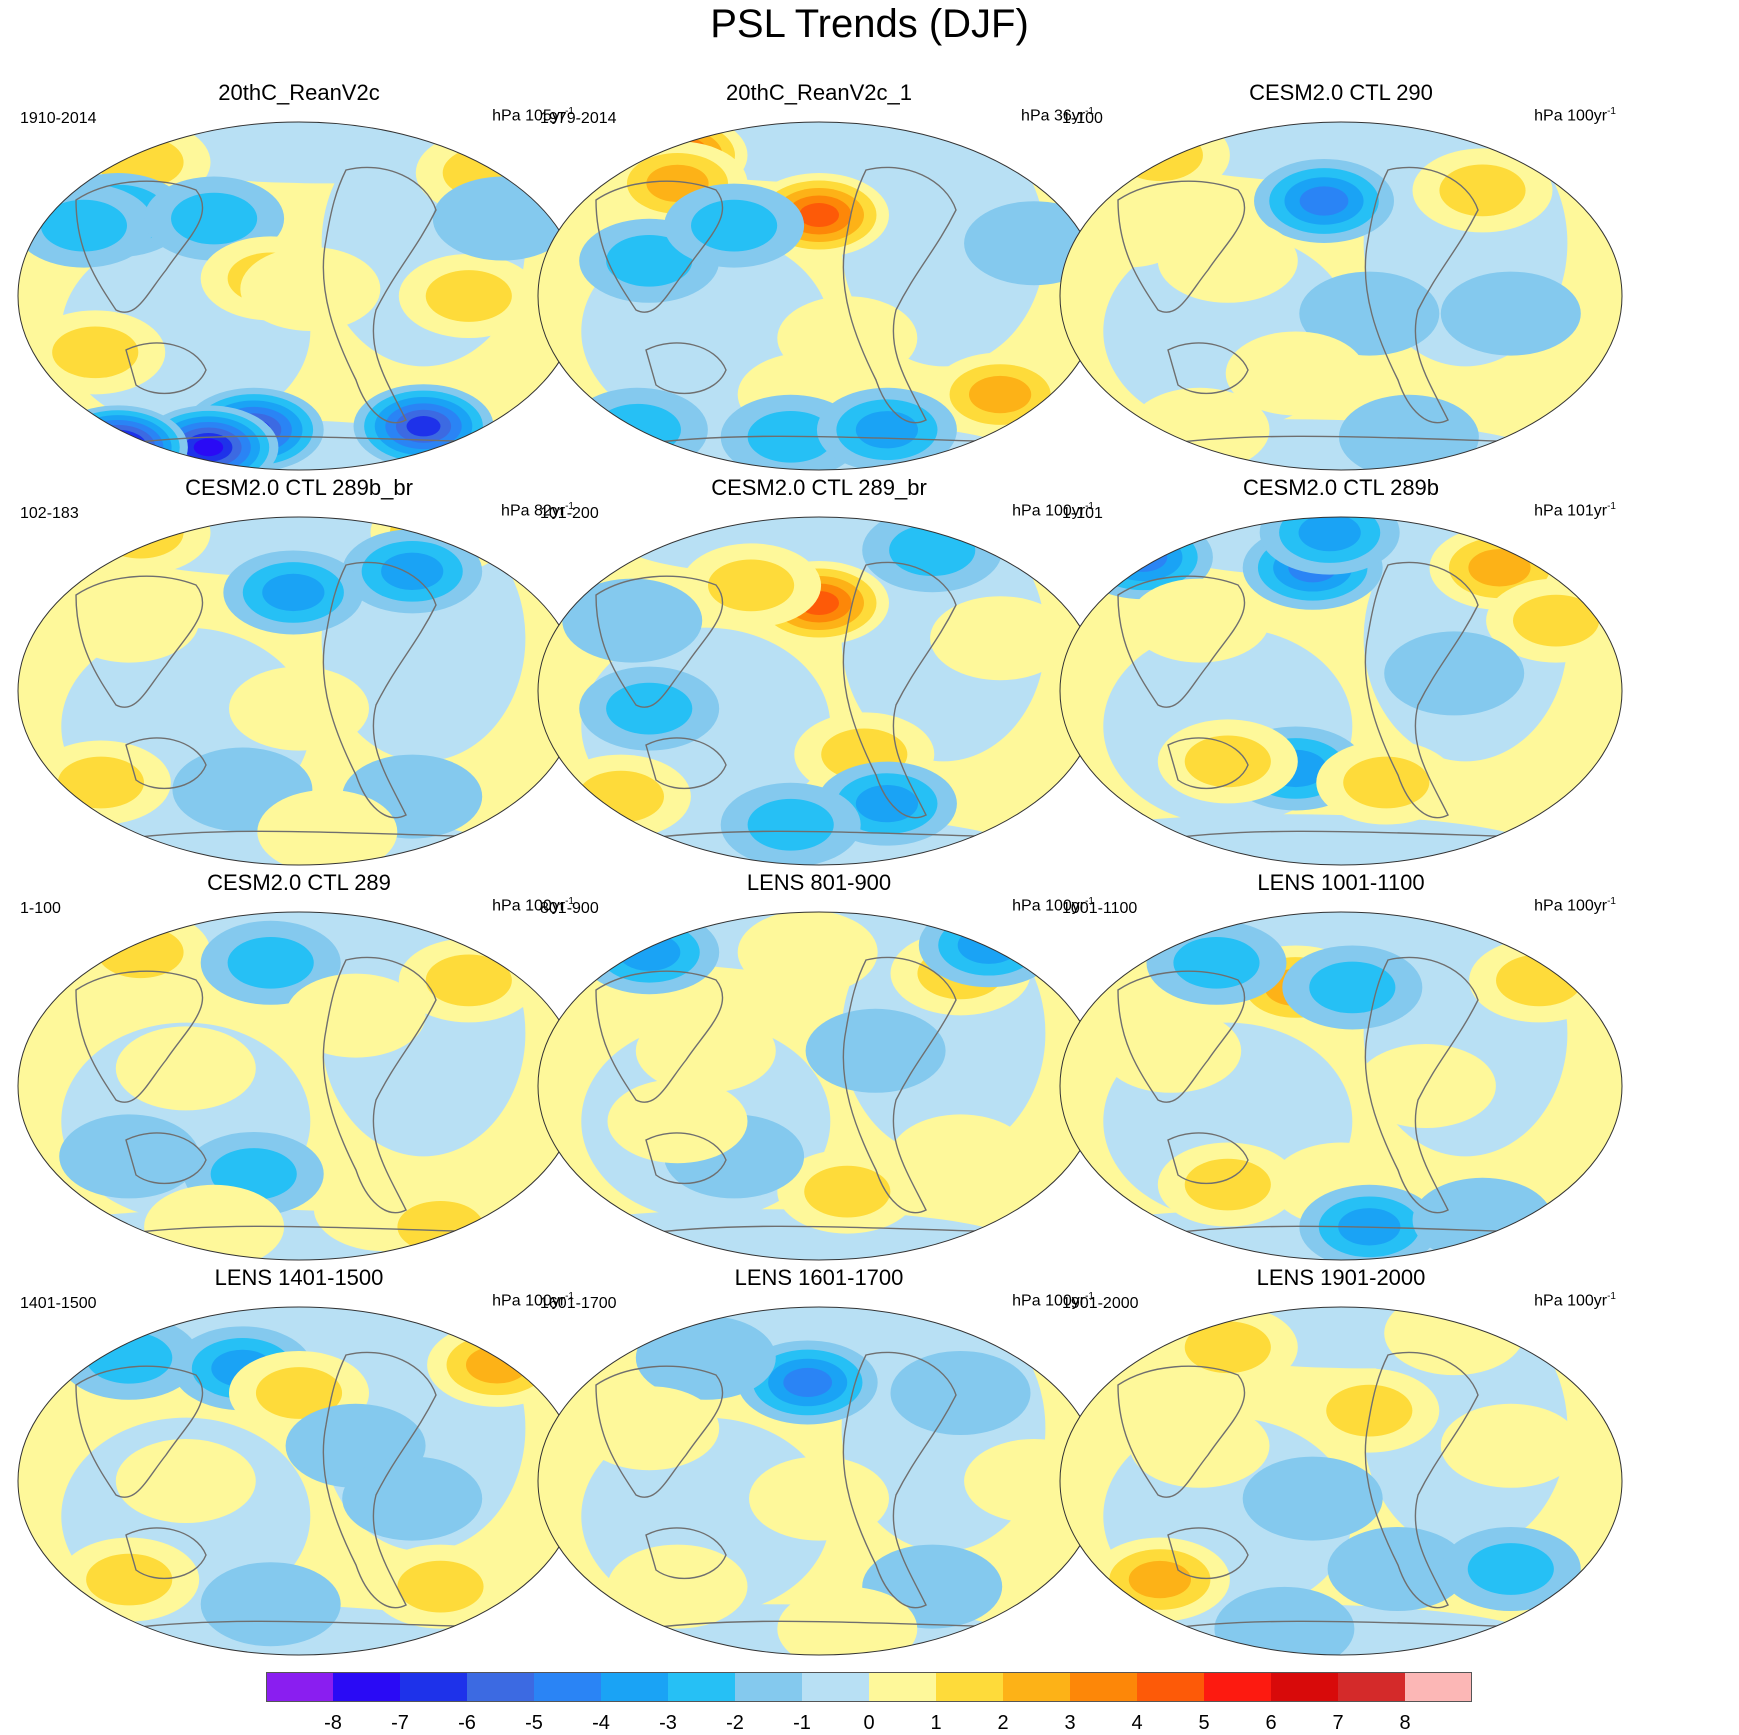 The width and height of the screenshot is (1739, 1735). What do you see at coordinates (533, 511) in the screenshot?
I see `units-base: hPa 82yr` at bounding box center [533, 511].